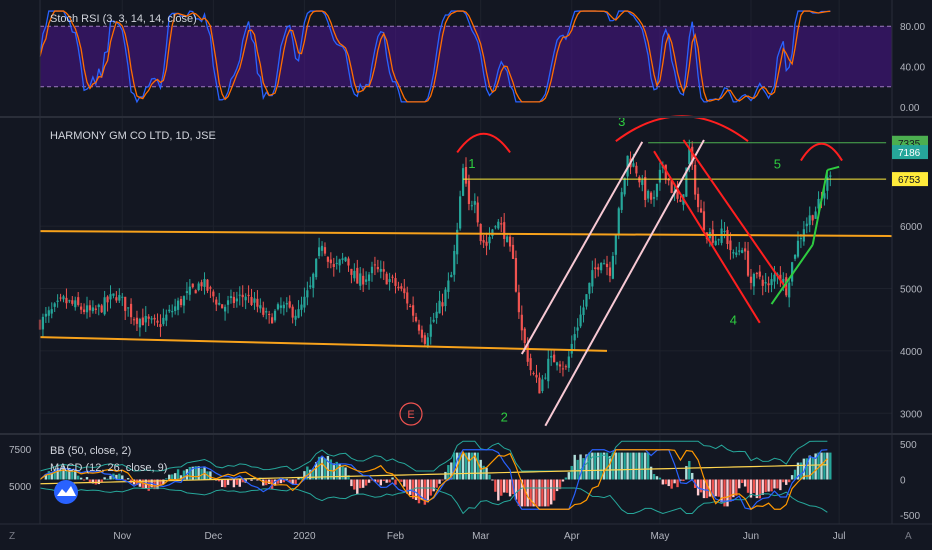 Image resolution: width=932 pixels, height=550 pixels. What do you see at coordinates (90, 451) in the screenshot?
I see `bb-legend: BB (50, close, 2)` at bounding box center [90, 451].